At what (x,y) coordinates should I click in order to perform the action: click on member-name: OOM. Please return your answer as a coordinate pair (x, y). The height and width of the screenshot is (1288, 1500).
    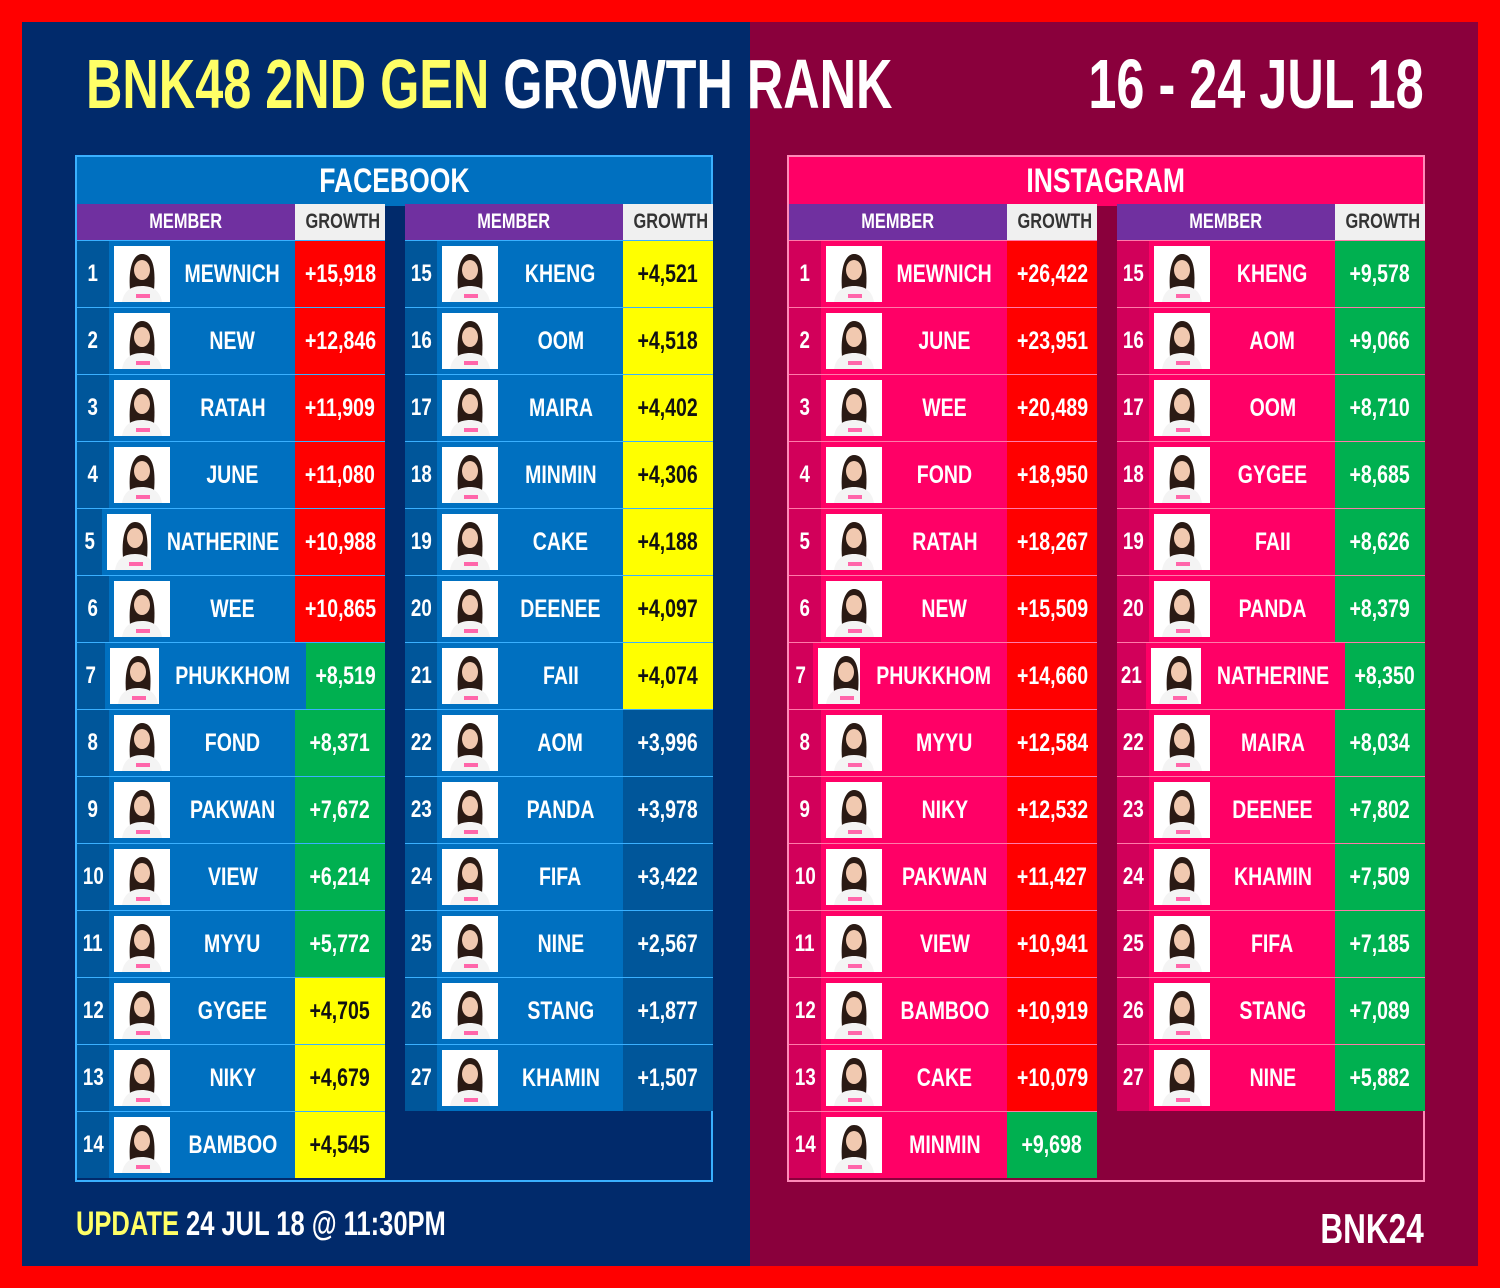
    Looking at the image, I should click on (560, 341).